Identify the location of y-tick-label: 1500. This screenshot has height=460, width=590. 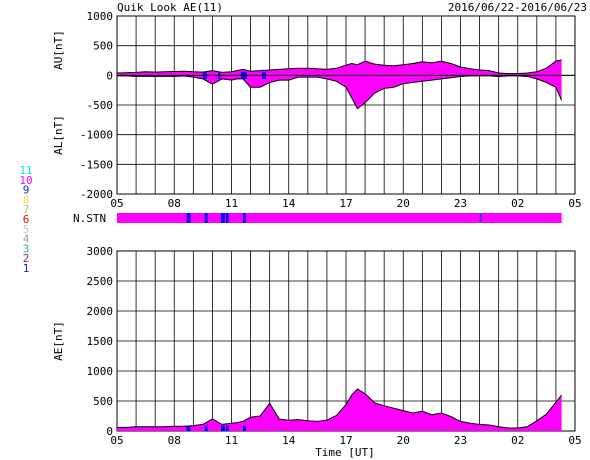
(100, 341).